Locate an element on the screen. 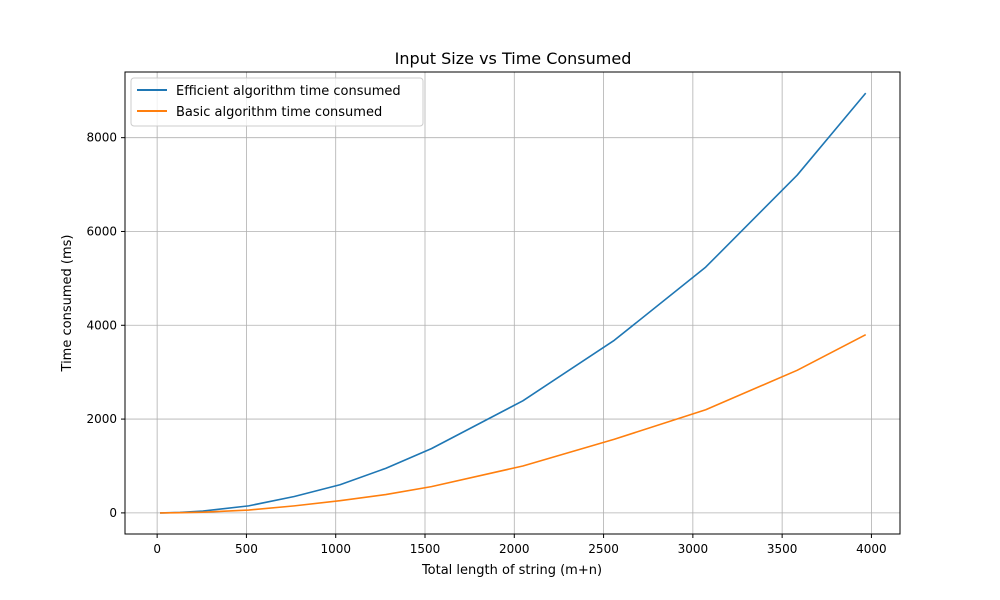 Image resolution: width=1000 pixels, height=600 pixels. legend-box is located at coordinates (277, 102).